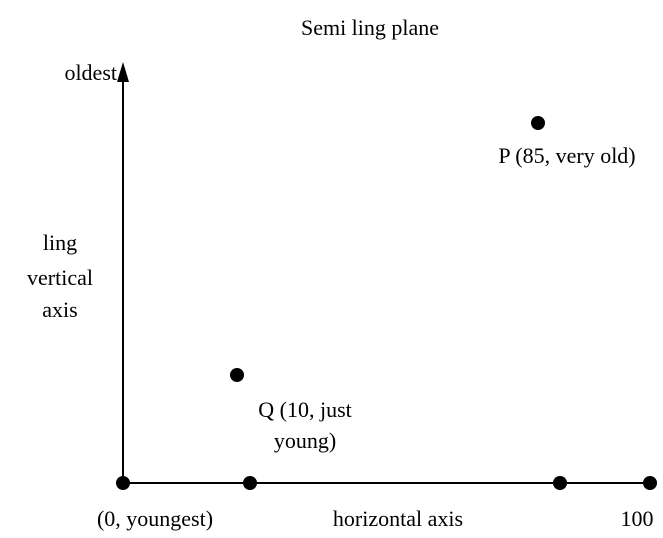 This screenshot has width=663, height=538. Describe the element at coordinates (123, 72) in the screenshot. I see `arrowhead` at that location.